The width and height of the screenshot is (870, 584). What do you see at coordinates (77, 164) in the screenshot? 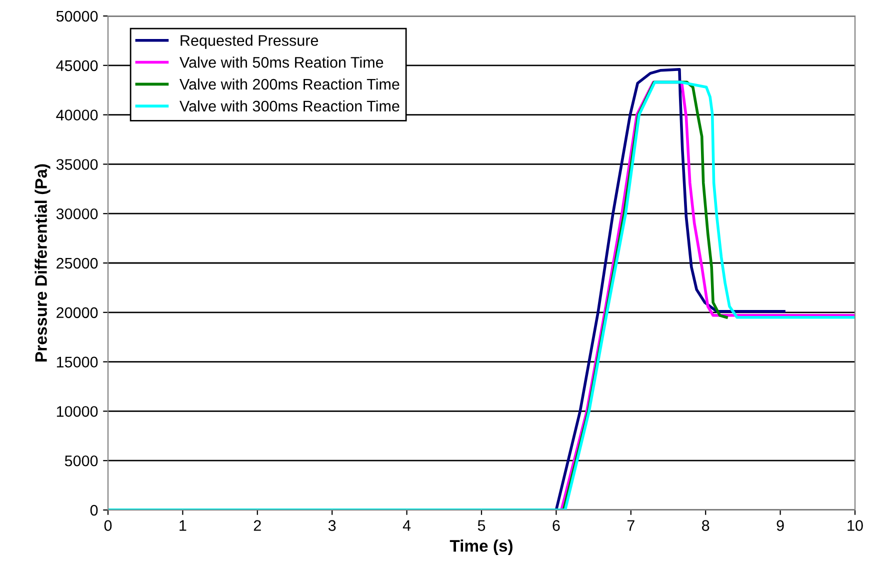
I see `y-tick-label: 35000` at bounding box center [77, 164].